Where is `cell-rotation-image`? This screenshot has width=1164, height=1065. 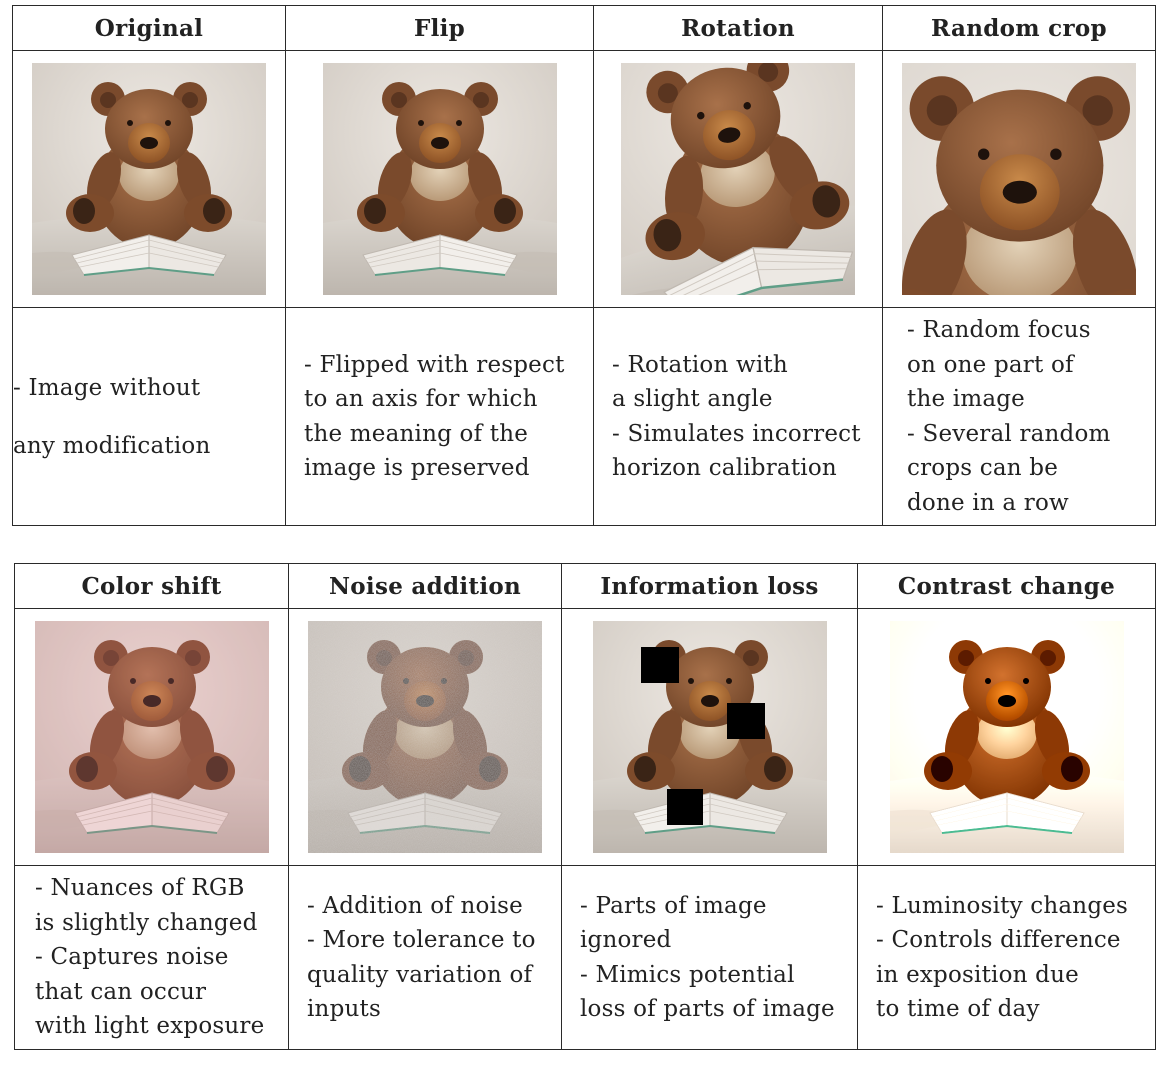 cell-rotation-image is located at coordinates (738, 179).